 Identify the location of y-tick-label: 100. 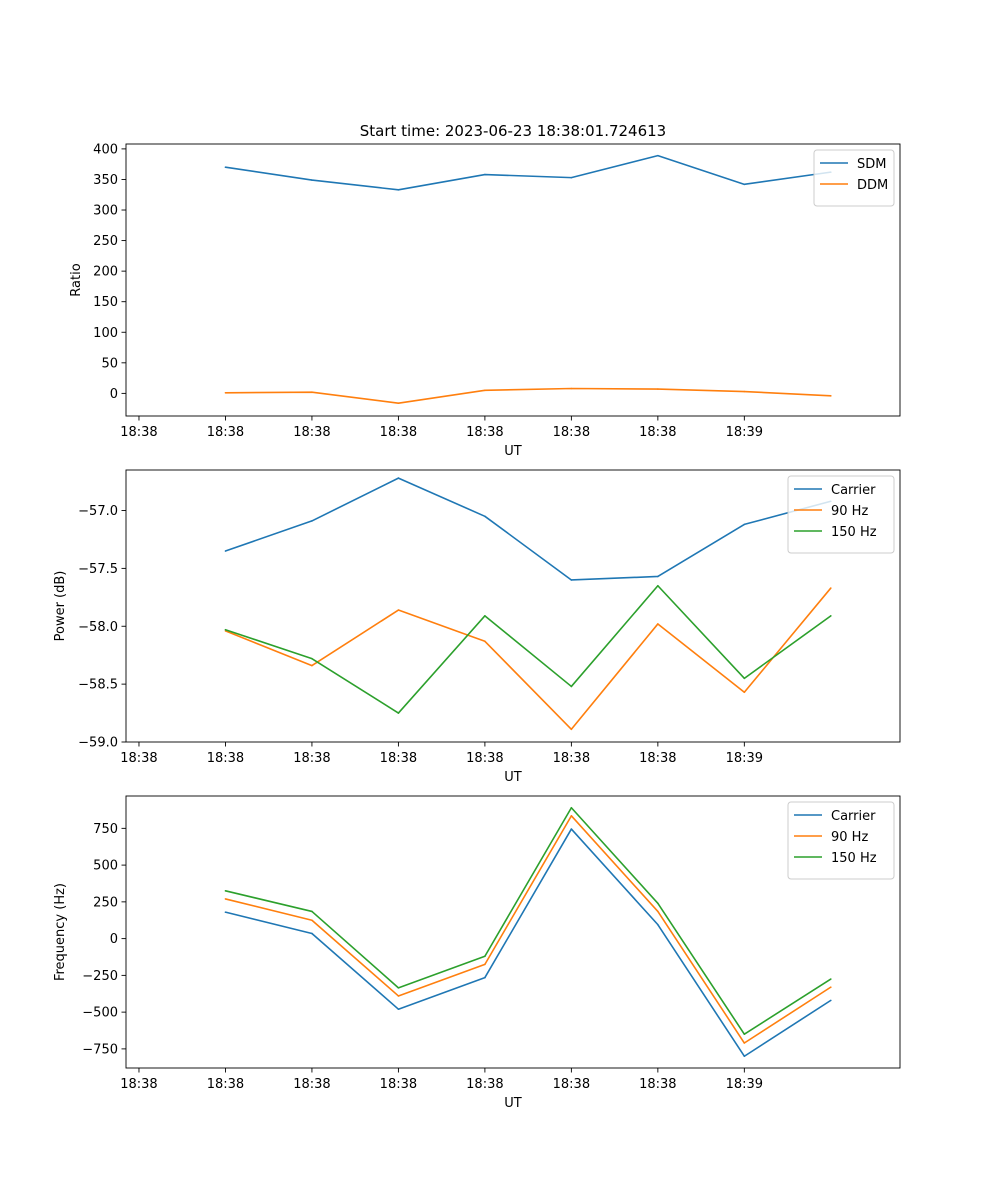
(105, 333).